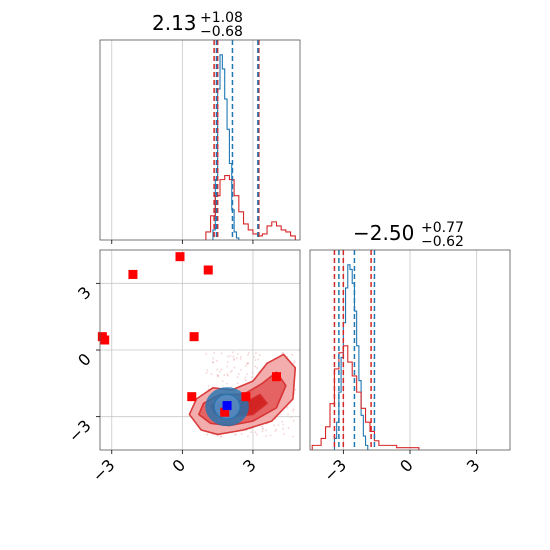 This screenshot has height=550, width=550. I want to click on marginal-hist-p2, so click(410, 350).